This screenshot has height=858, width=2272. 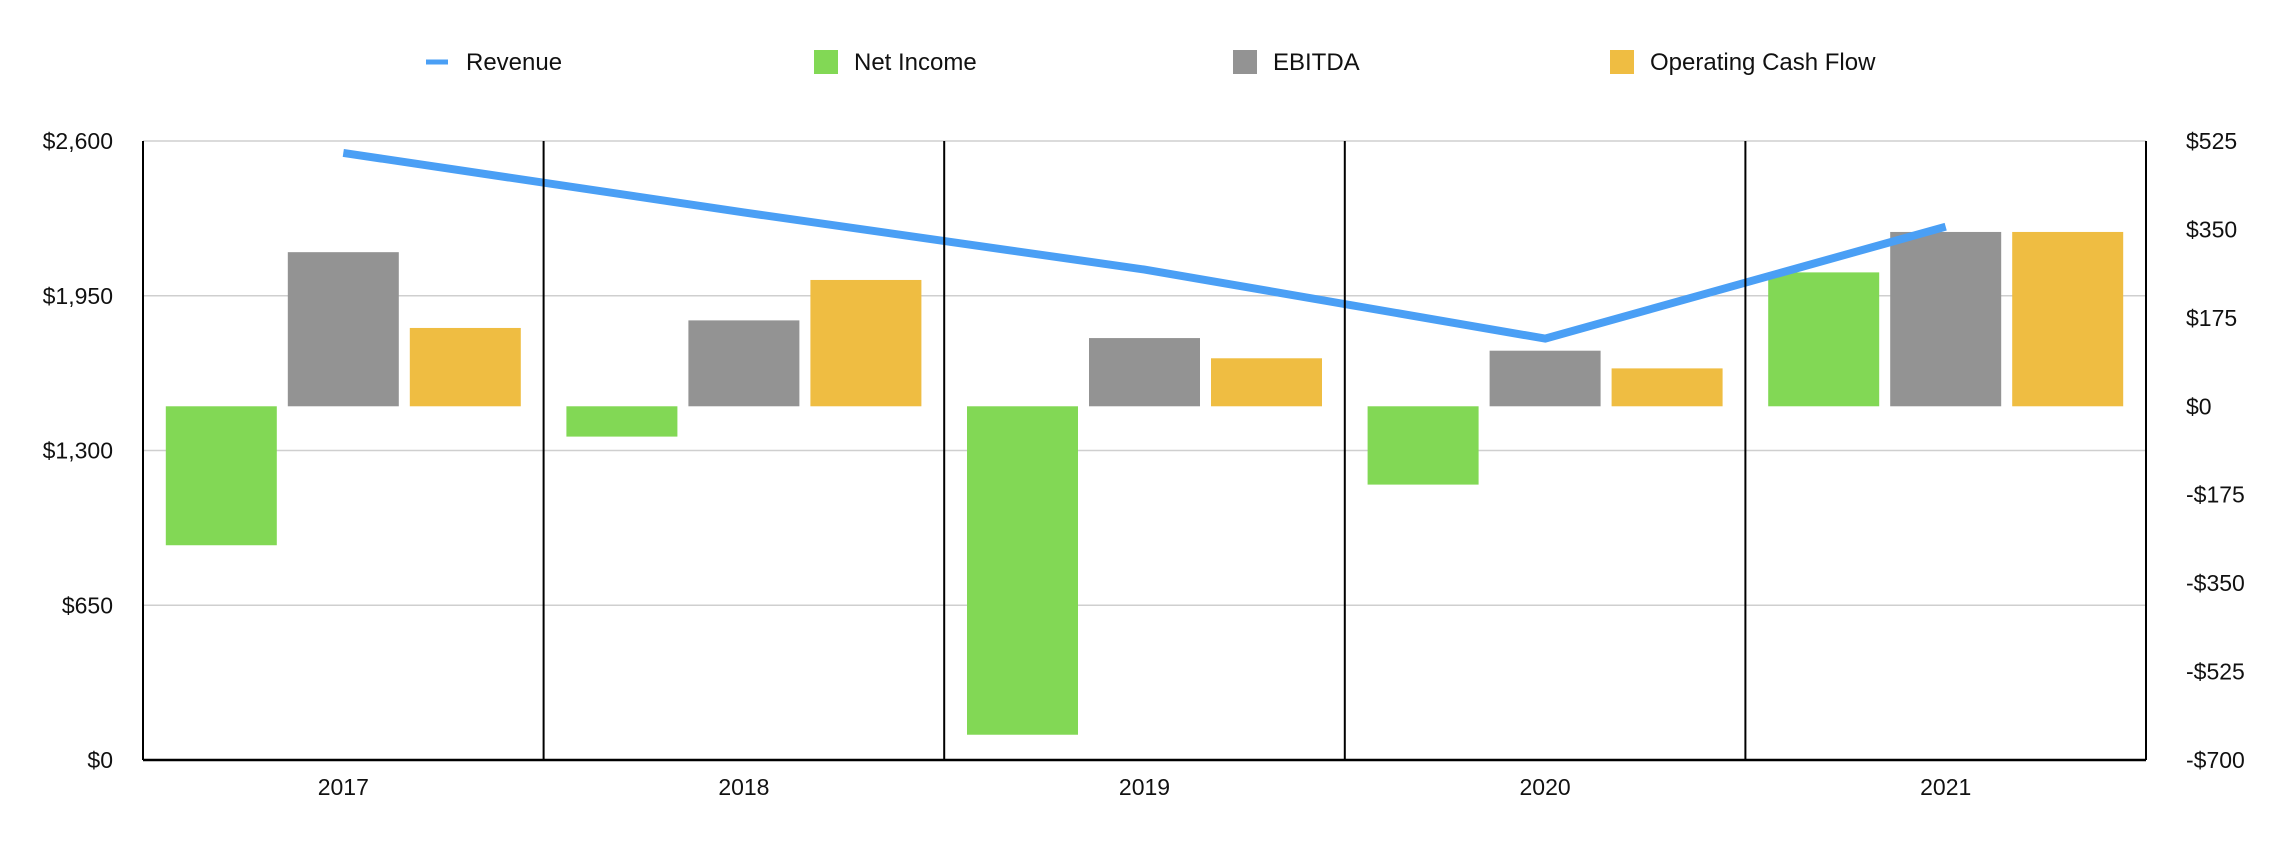 What do you see at coordinates (743, 787) in the screenshot?
I see `x-tick-label-2018: 2018` at bounding box center [743, 787].